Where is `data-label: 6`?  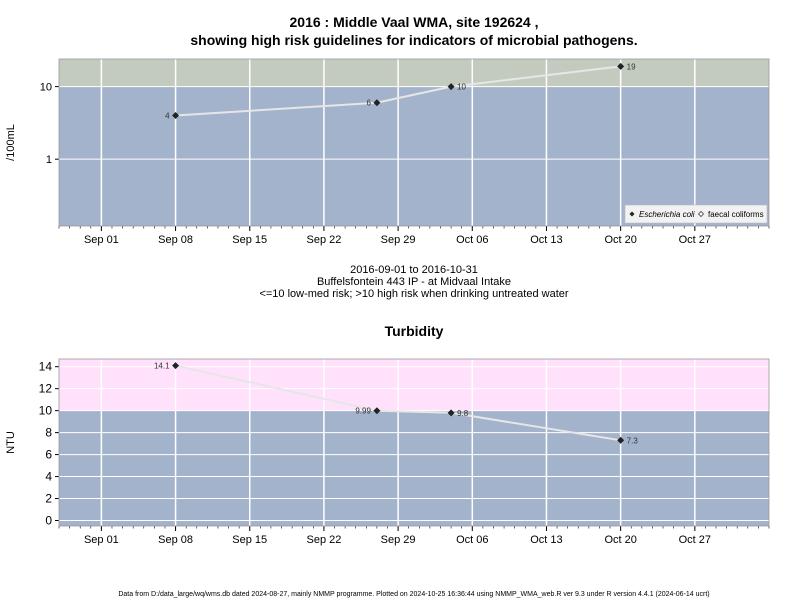 data-label: 6 is located at coordinates (368, 103).